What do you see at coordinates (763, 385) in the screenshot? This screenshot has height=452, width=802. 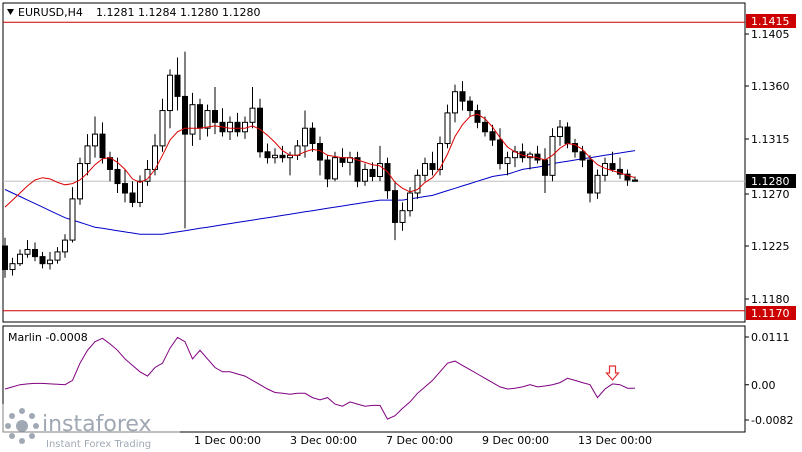 I see `indicator-tick-label: 0.00` at bounding box center [763, 385].